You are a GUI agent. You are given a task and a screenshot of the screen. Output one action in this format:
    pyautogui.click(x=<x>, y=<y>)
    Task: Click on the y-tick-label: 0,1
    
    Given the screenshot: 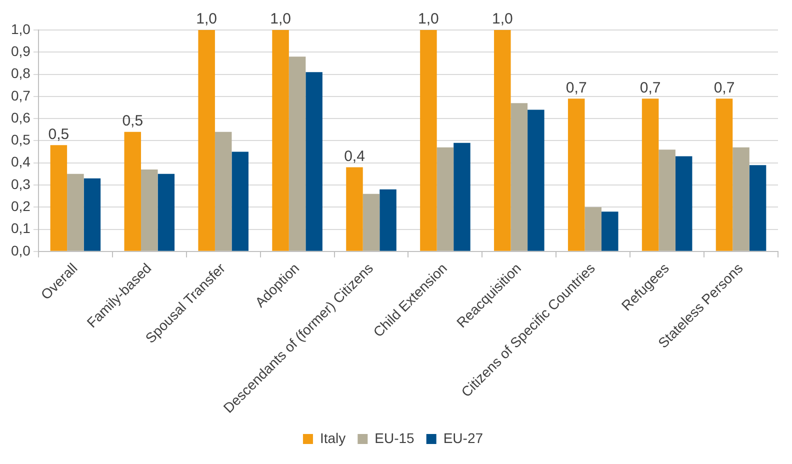 What is the action you would take?
    pyautogui.click(x=20, y=228)
    